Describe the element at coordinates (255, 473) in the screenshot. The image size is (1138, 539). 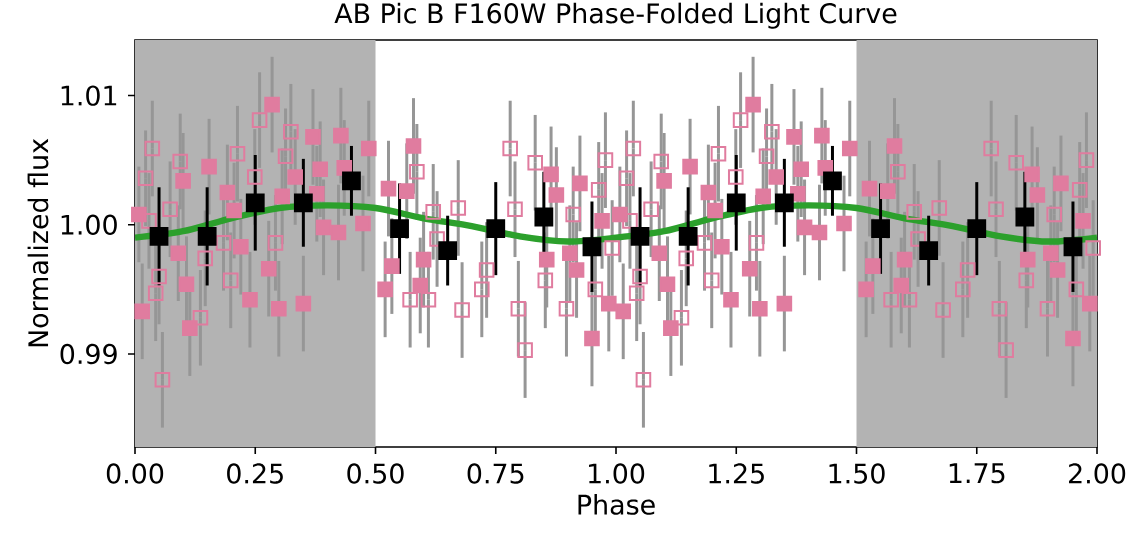
I see `x-tick-label: 0.25` at that location.